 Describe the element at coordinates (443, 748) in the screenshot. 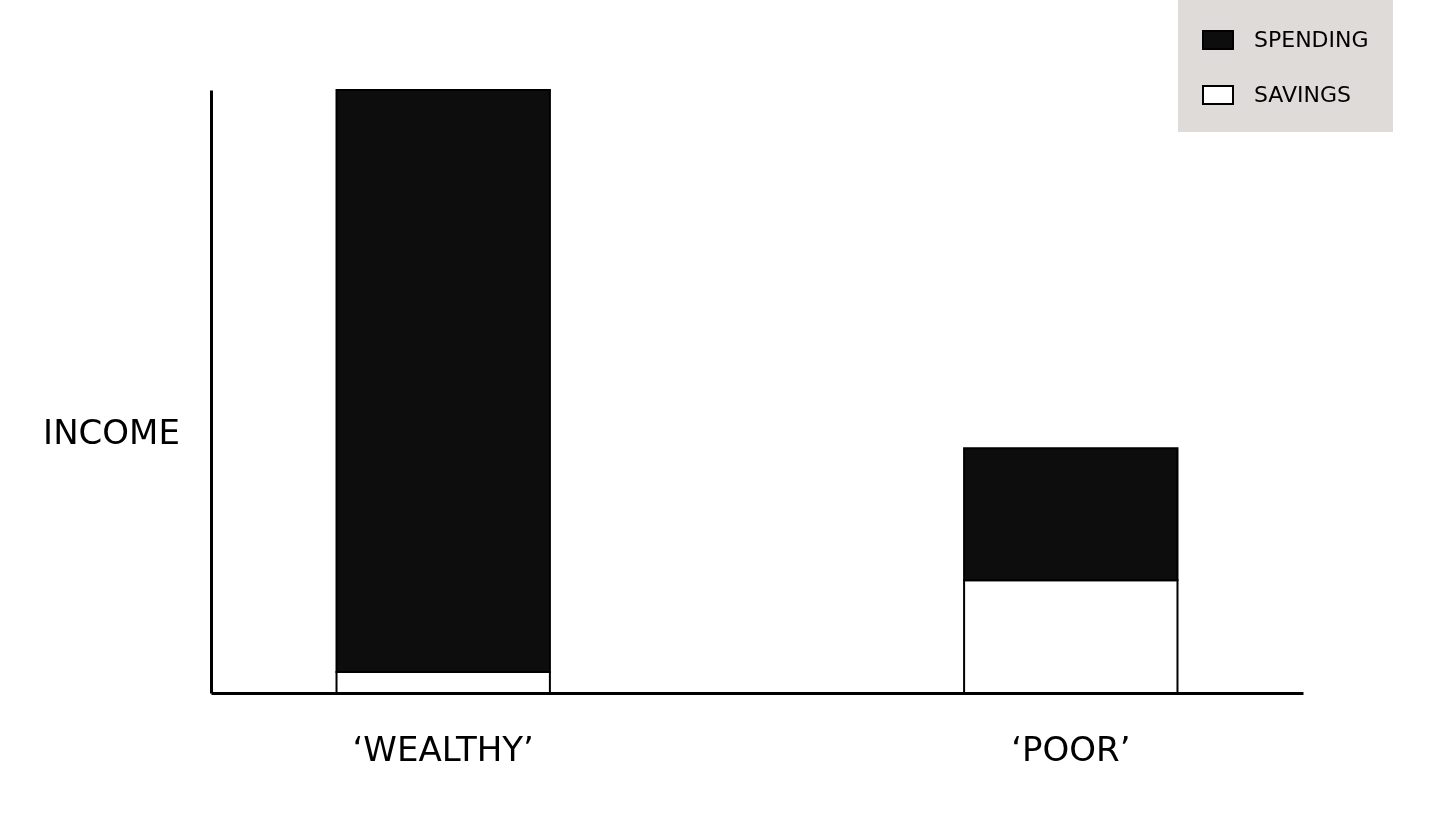

I see `x-tick-label: ‘WEALTHY’` at that location.